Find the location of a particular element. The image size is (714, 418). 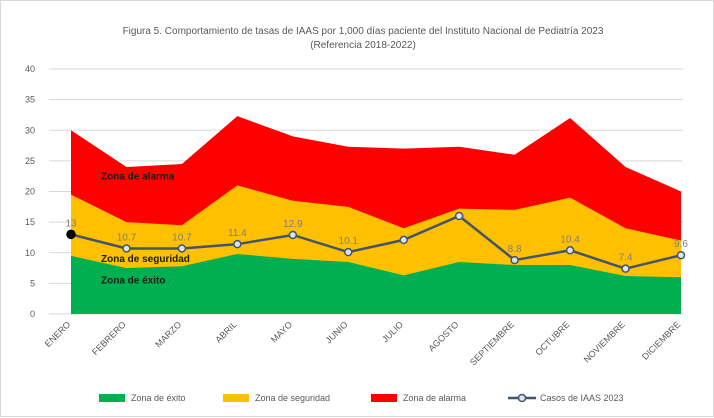

y-tick-labels: 0 5 10 15 20 25 30 35 40 is located at coordinates (30, 191).